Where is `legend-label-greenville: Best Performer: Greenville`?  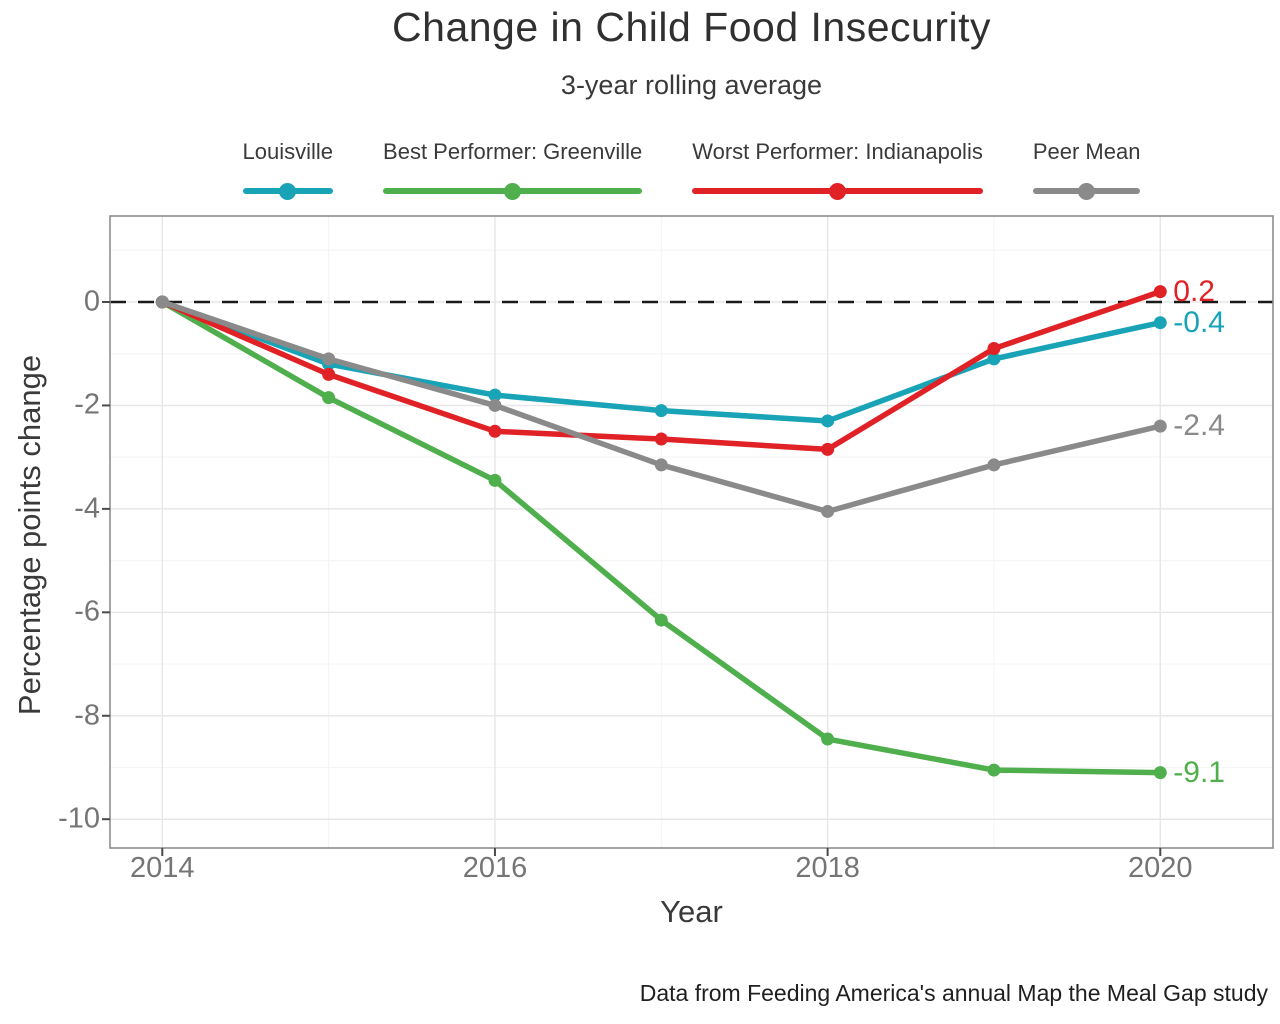
legend-label-greenville: Best Performer: Greenville is located at coordinates (513, 151).